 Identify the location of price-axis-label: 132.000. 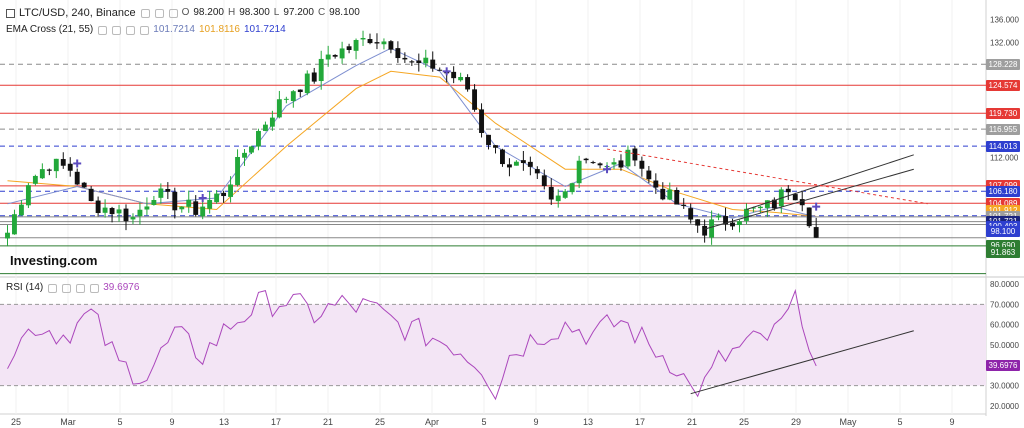
(1004, 43).